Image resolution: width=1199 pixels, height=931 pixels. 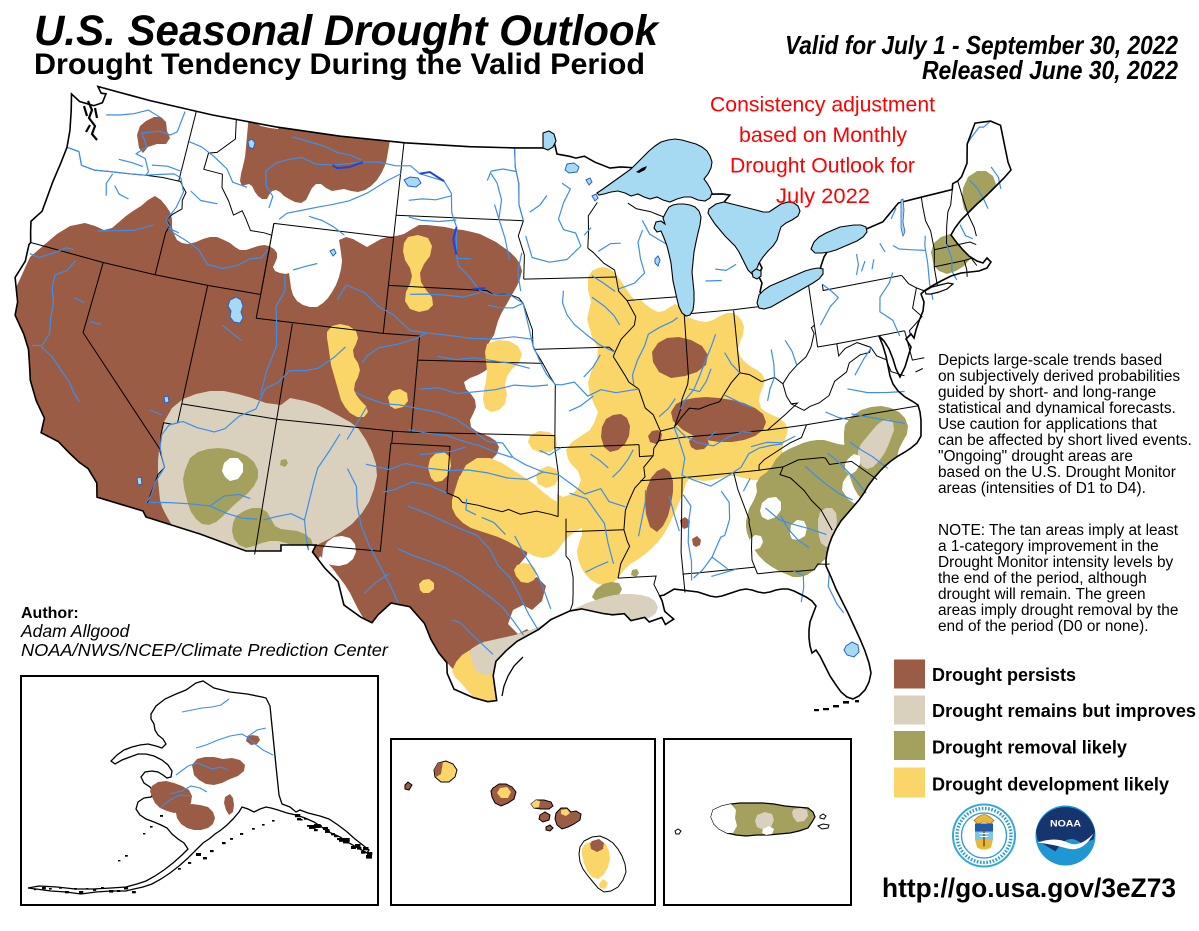 I want to click on svg-text: U.S. Seasonal Drought Outlook, so click(x=347, y=31).